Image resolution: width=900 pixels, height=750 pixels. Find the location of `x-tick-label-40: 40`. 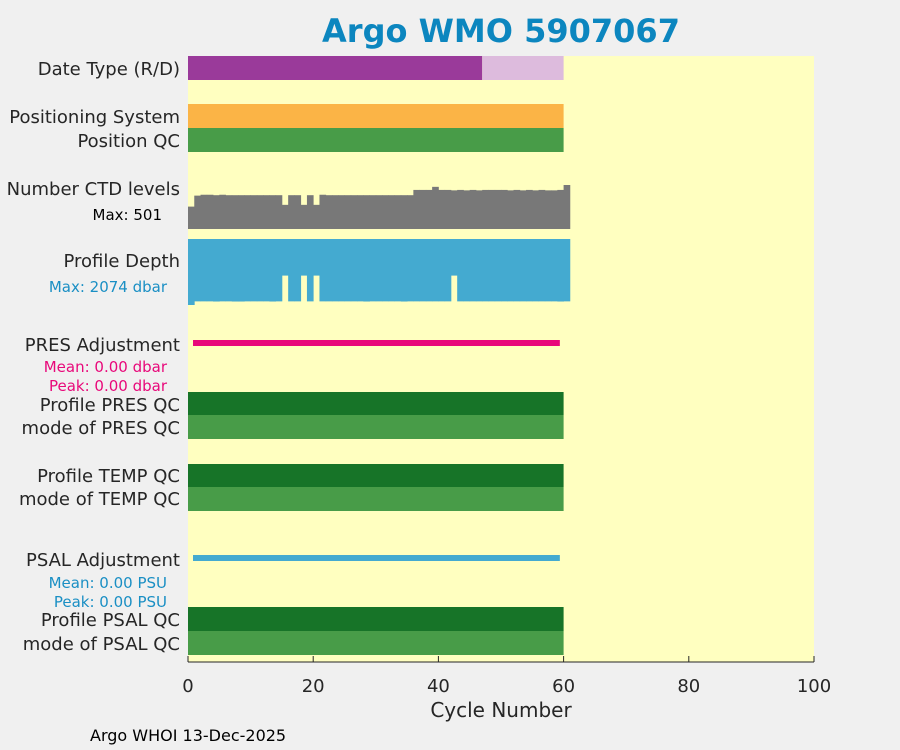

x-tick-label-40: 40 is located at coordinates (438, 686).